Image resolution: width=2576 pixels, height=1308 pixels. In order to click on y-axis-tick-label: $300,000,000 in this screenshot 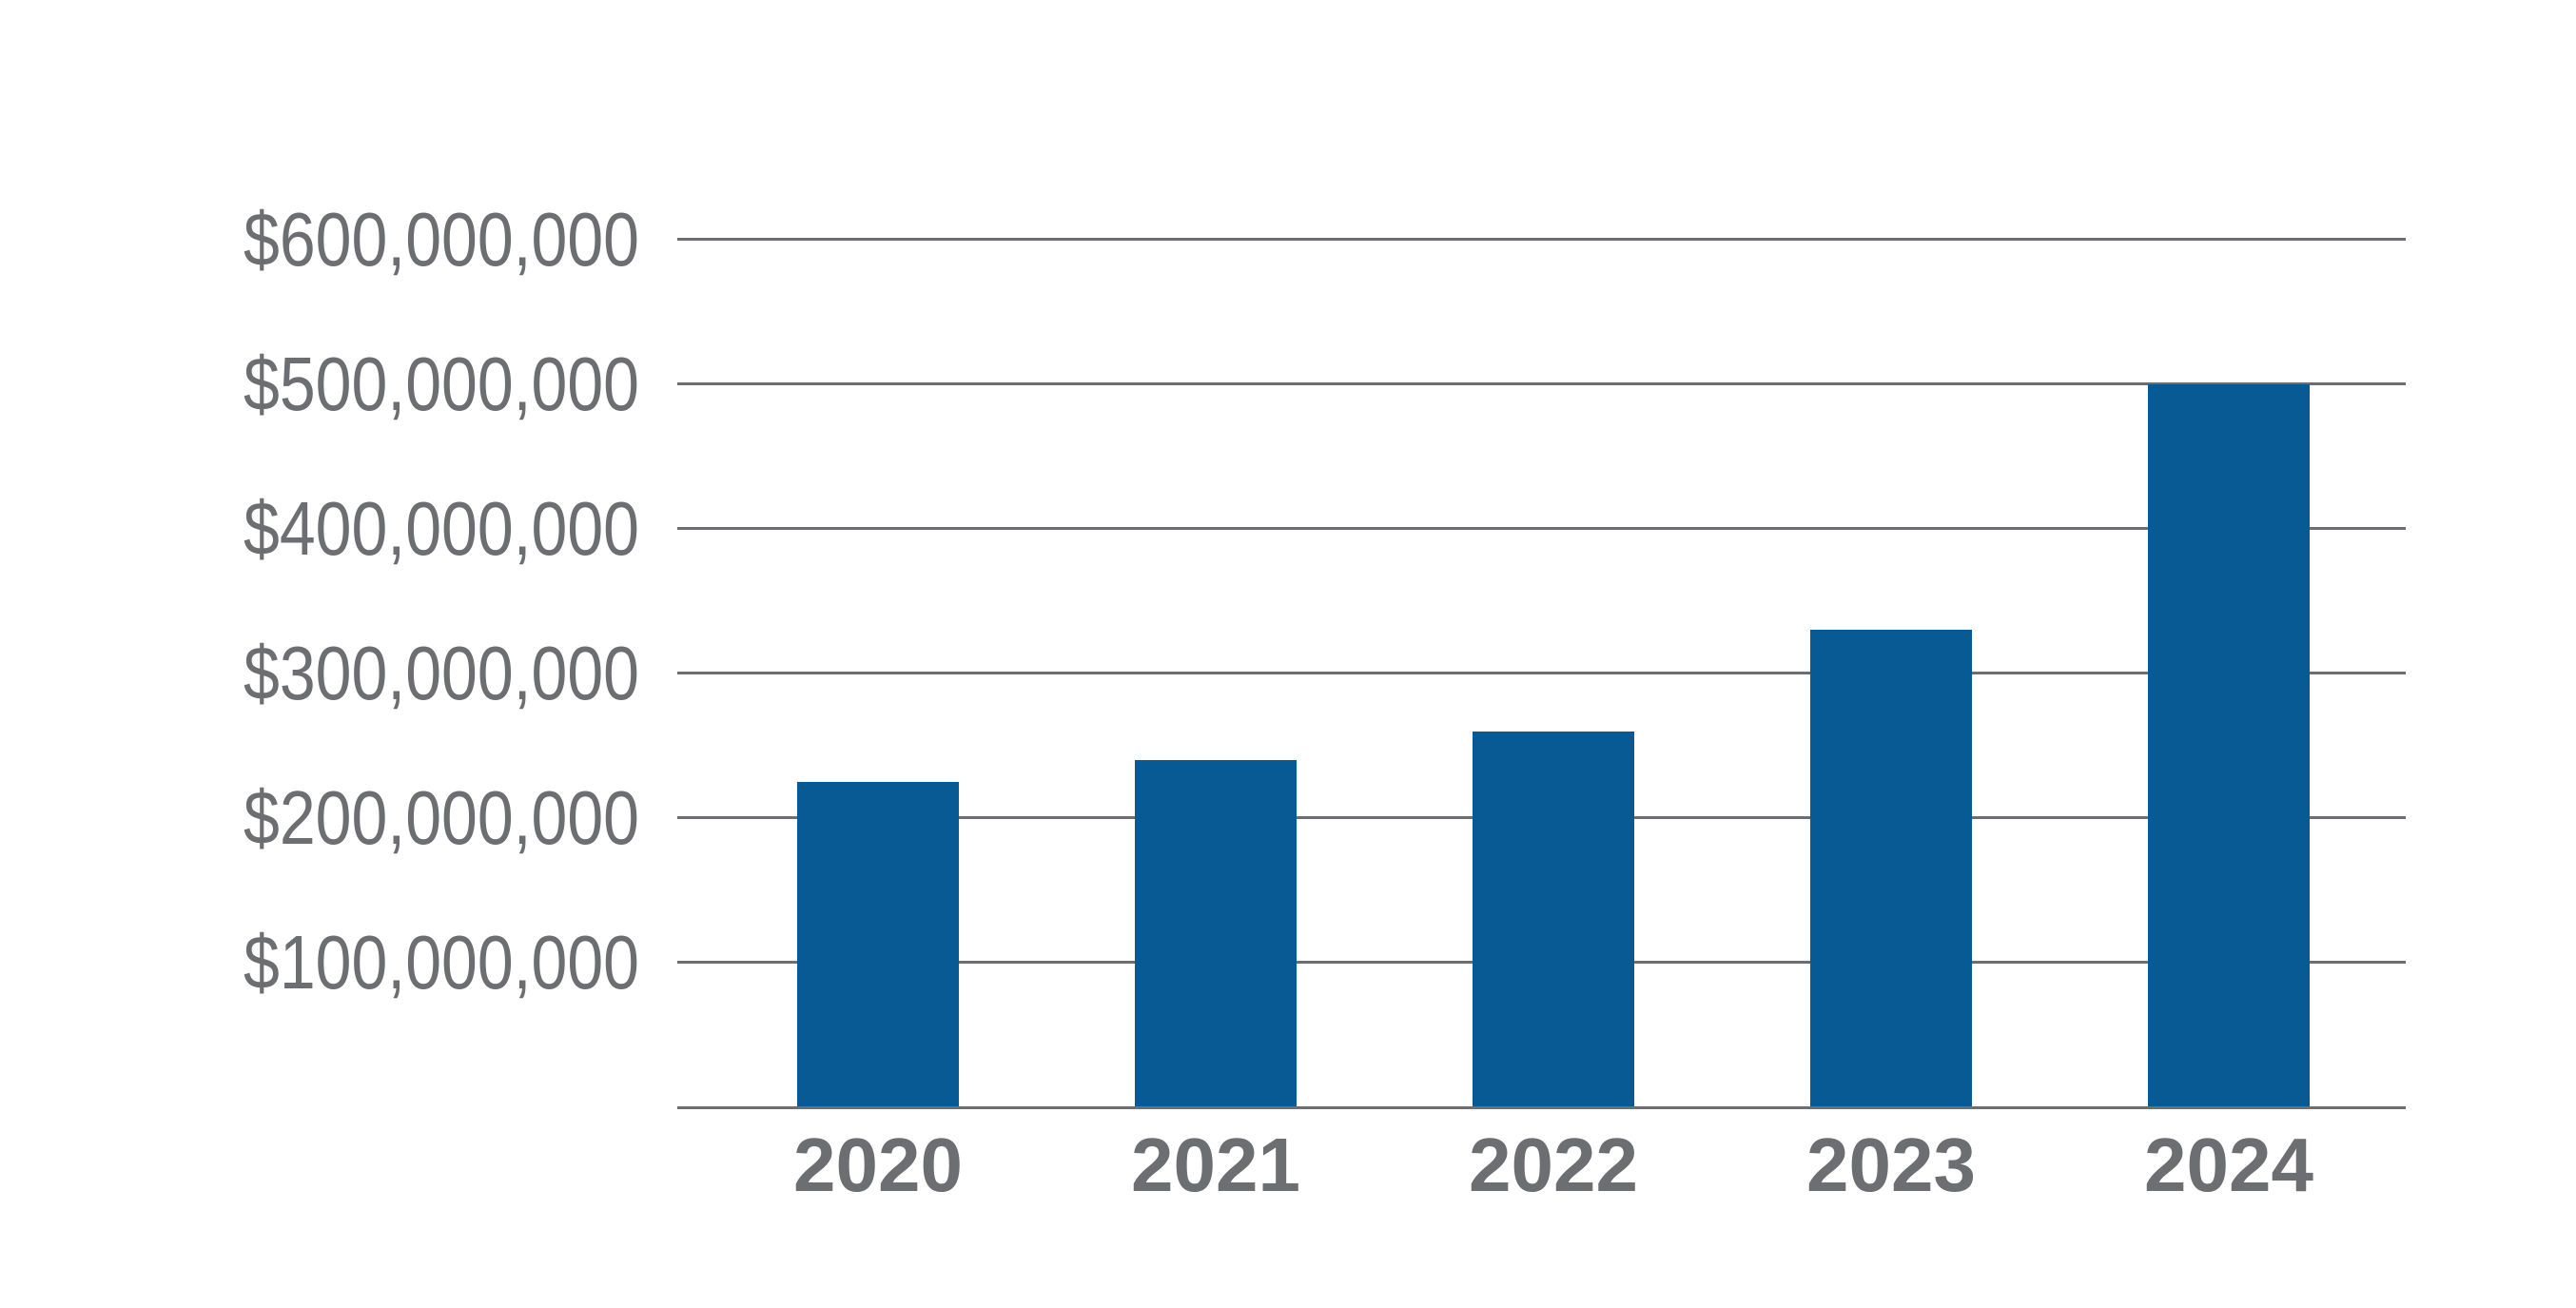, I will do `click(441, 673)`.